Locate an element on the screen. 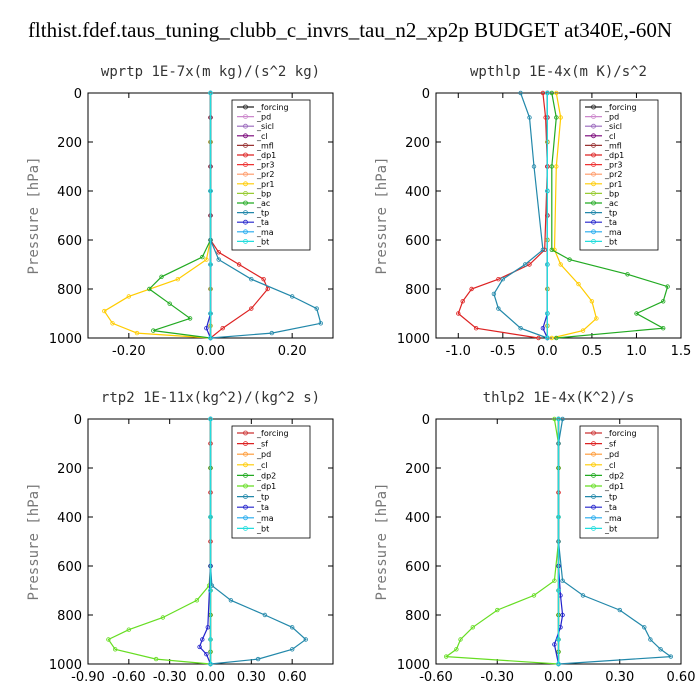  y-tick-label: 800 is located at coordinates (69, 290).